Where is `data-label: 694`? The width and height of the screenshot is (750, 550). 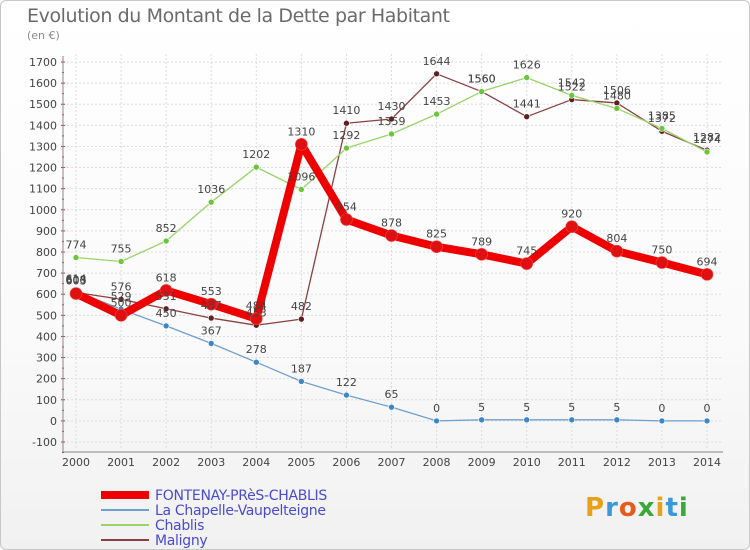 data-label: 694 is located at coordinates (707, 261).